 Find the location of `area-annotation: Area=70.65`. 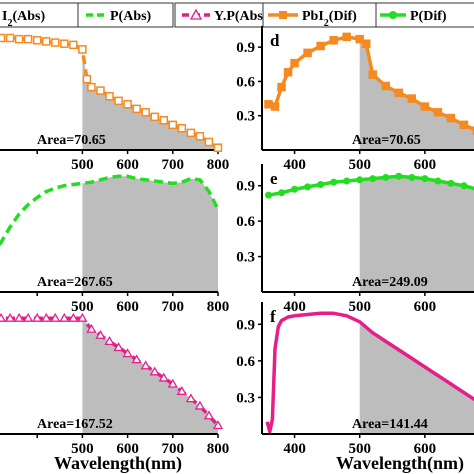

area-annotation: Area=70.65 is located at coordinates (386, 140).